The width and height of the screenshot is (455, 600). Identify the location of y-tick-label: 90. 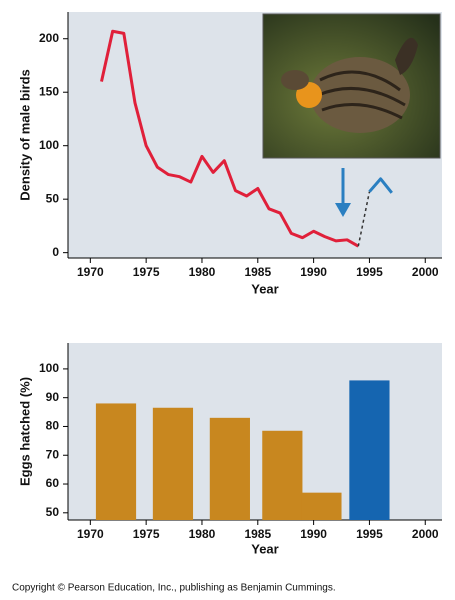
(53, 397).